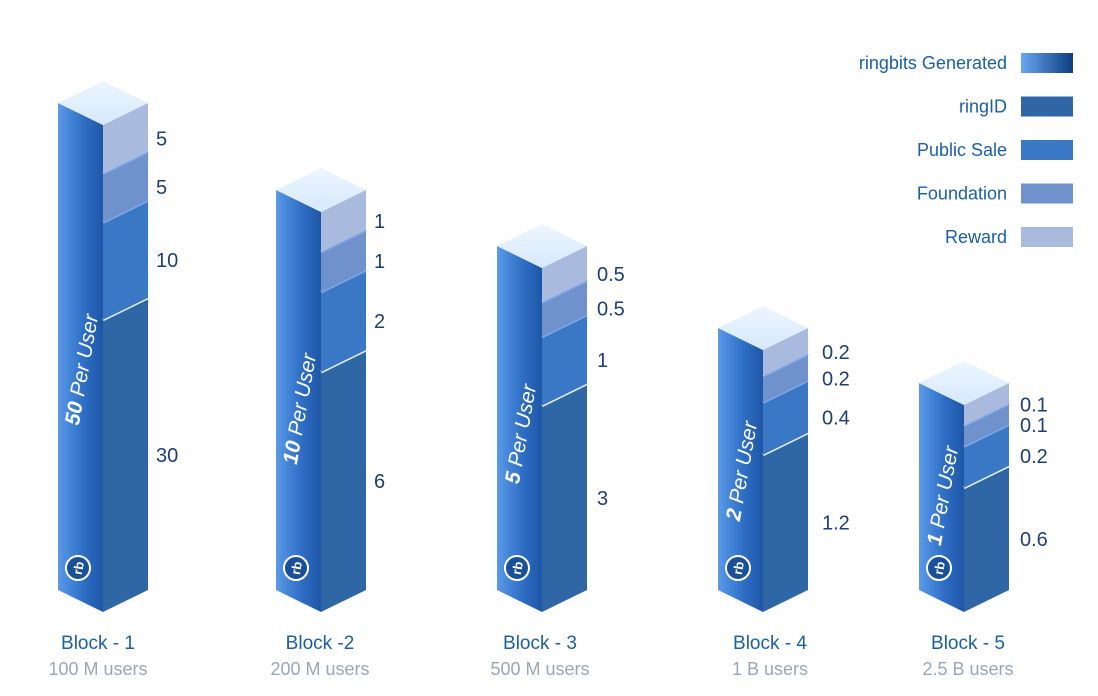 Image resolution: width=1098 pixels, height=696 pixels. I want to click on value-label-public-sale: 0.2, so click(1034, 457).